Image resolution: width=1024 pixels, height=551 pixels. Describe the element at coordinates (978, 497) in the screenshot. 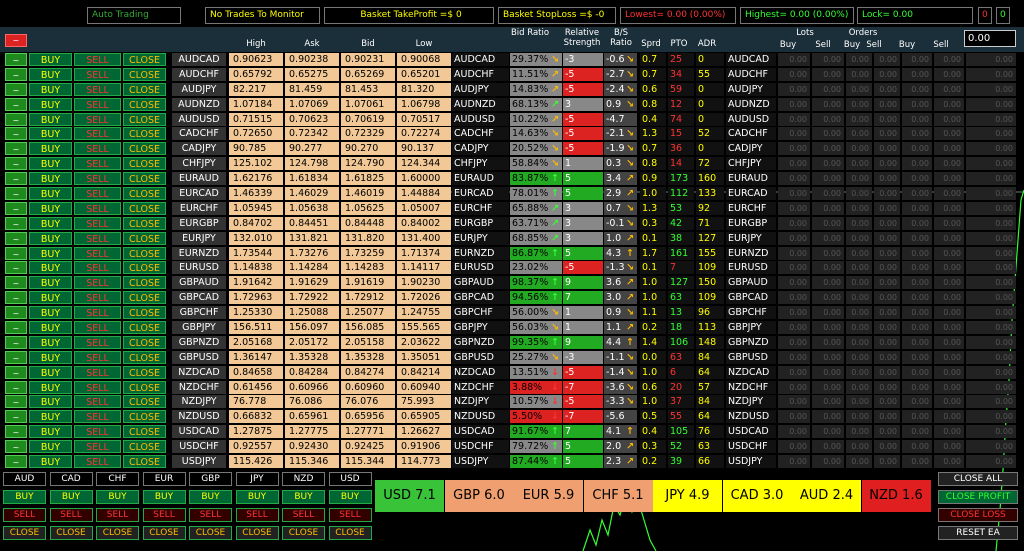

I see `close-profit-button: CLOSE PROFIT` at that location.